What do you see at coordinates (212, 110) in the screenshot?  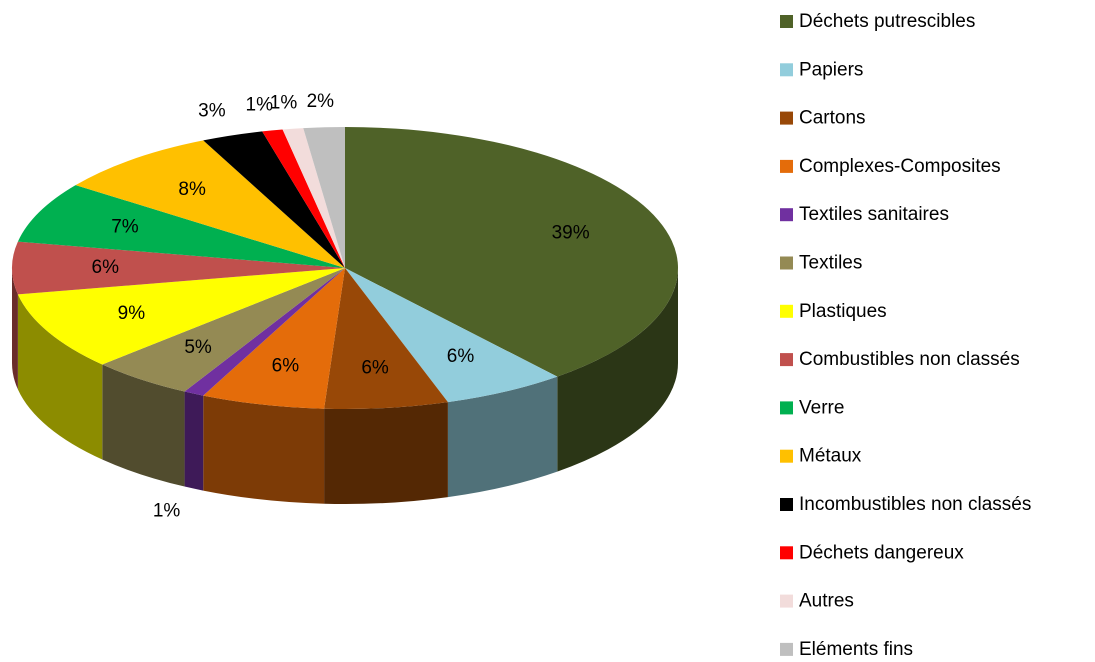 I see `data-label: 3%` at bounding box center [212, 110].